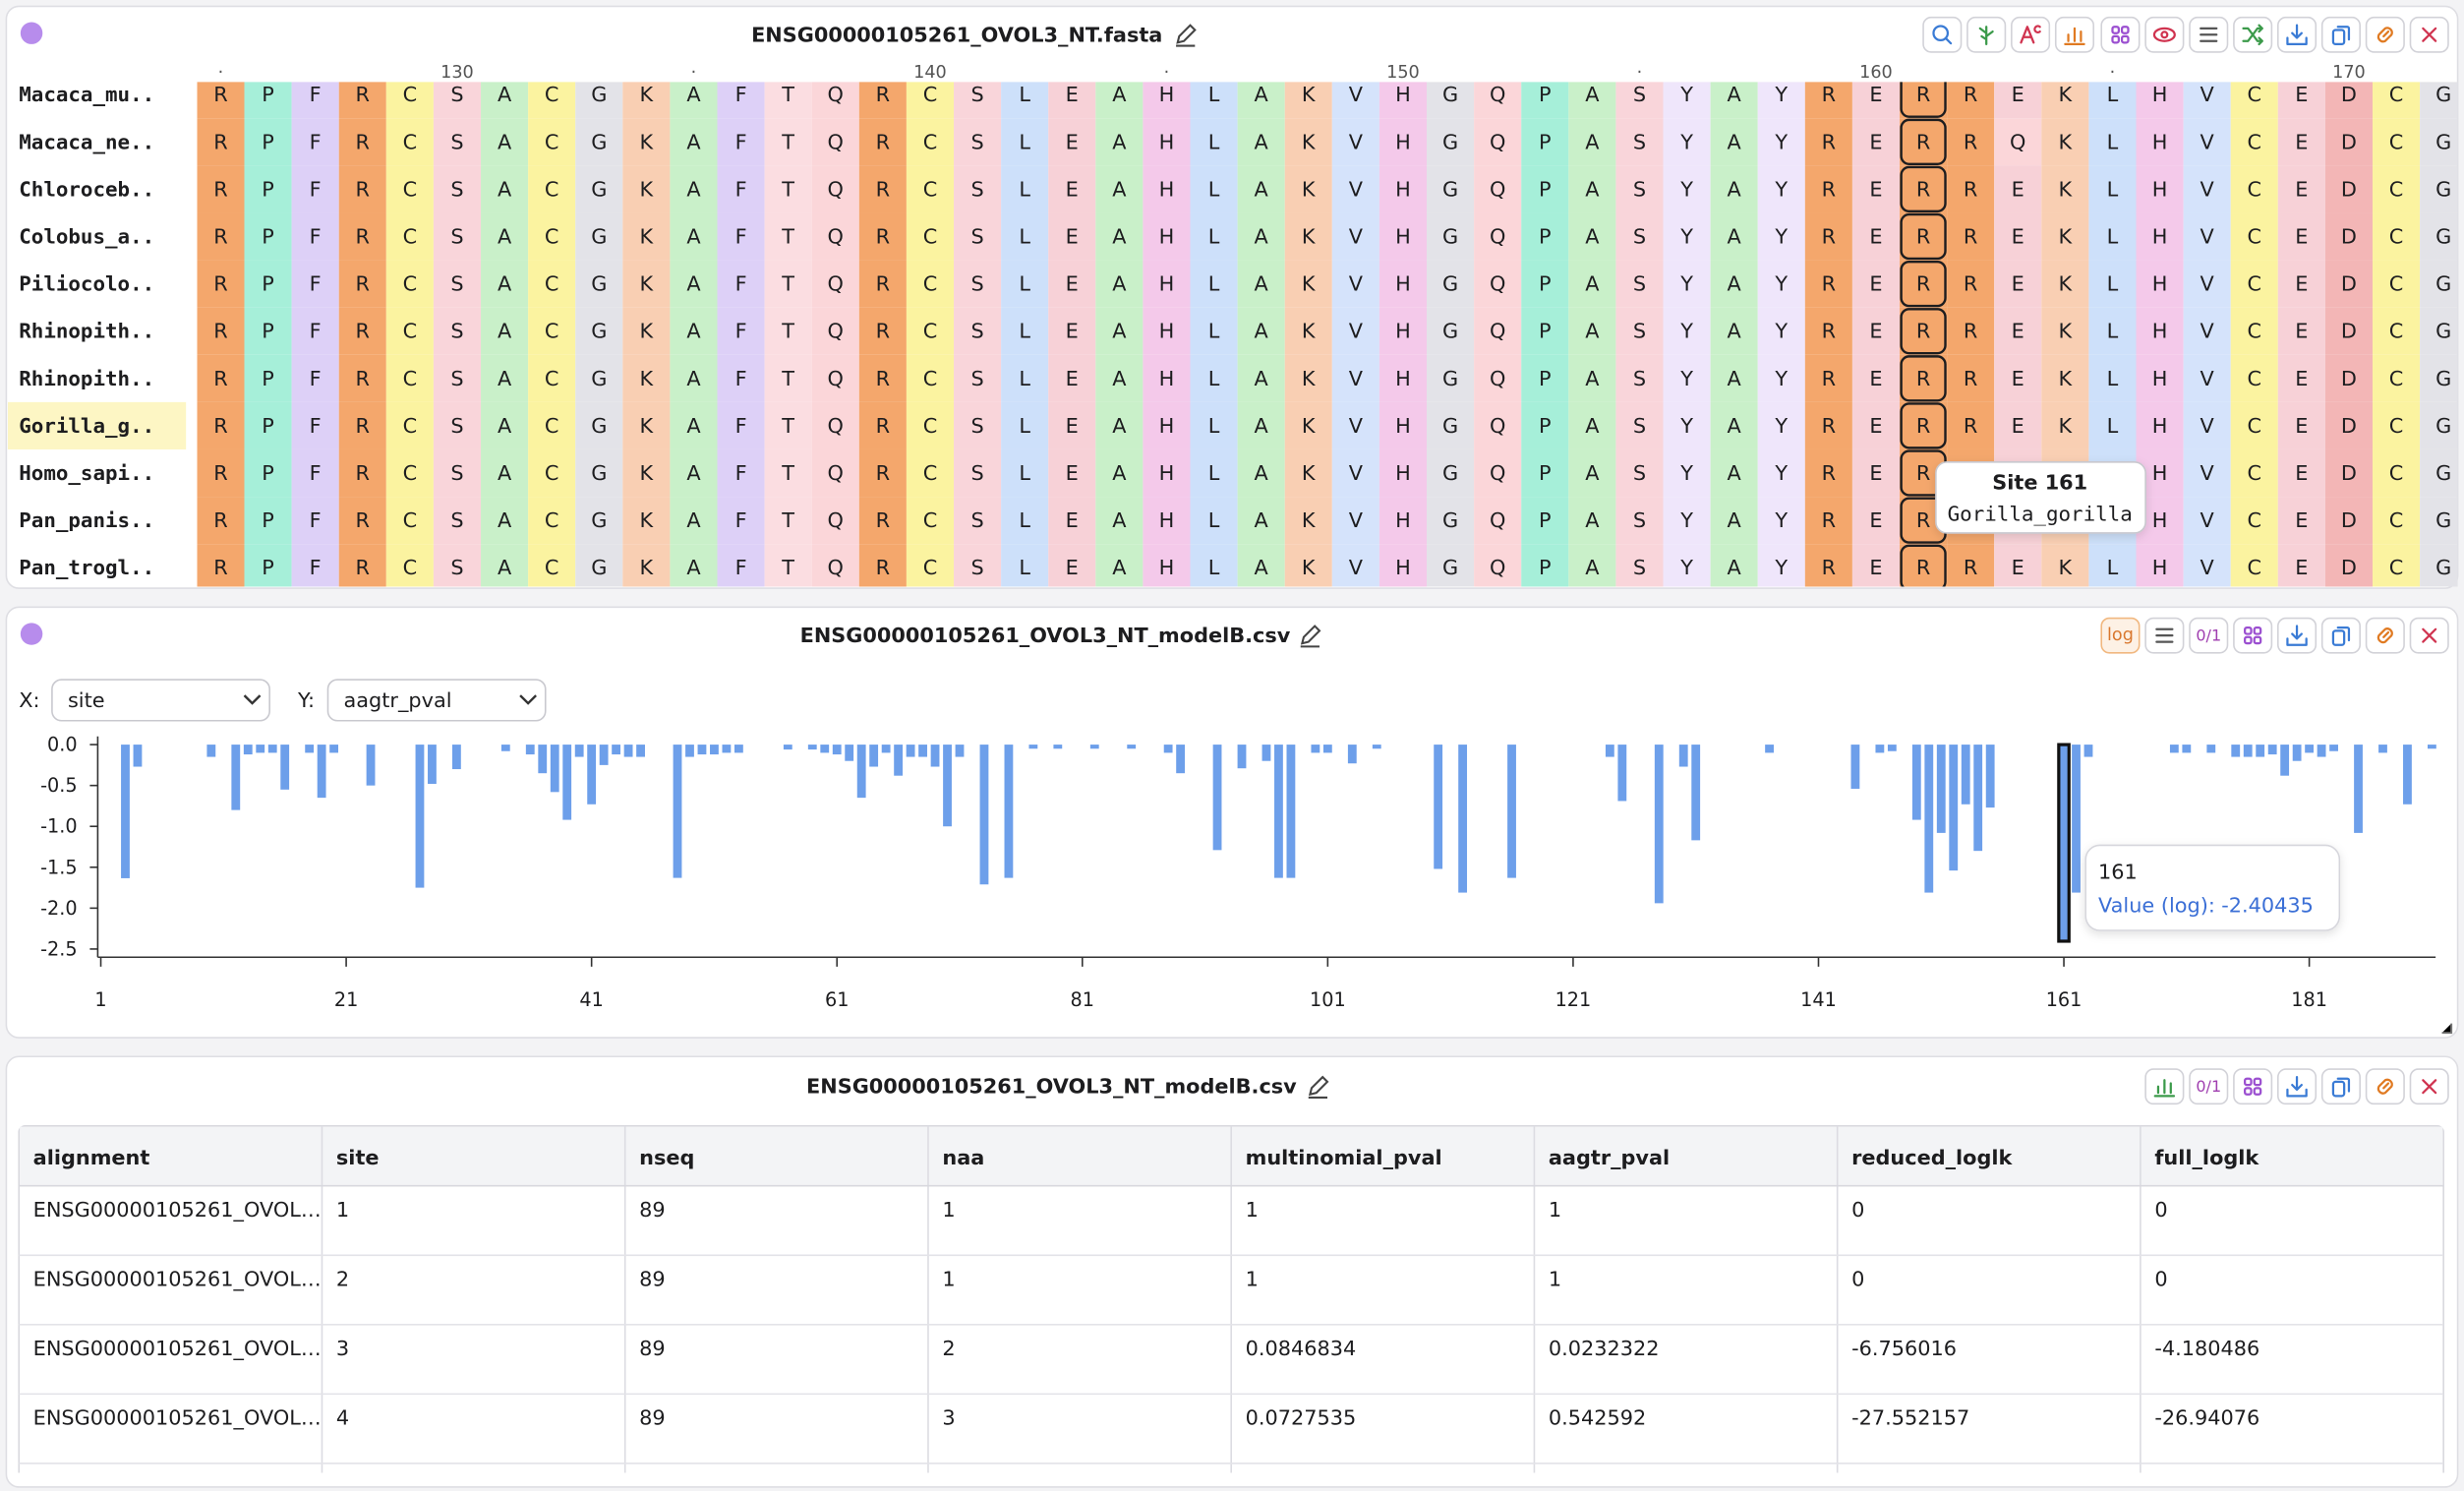 The width and height of the screenshot is (2464, 1491). What do you see at coordinates (86, 426) in the screenshot?
I see `sequence-name: Gorilla_g..` at bounding box center [86, 426].